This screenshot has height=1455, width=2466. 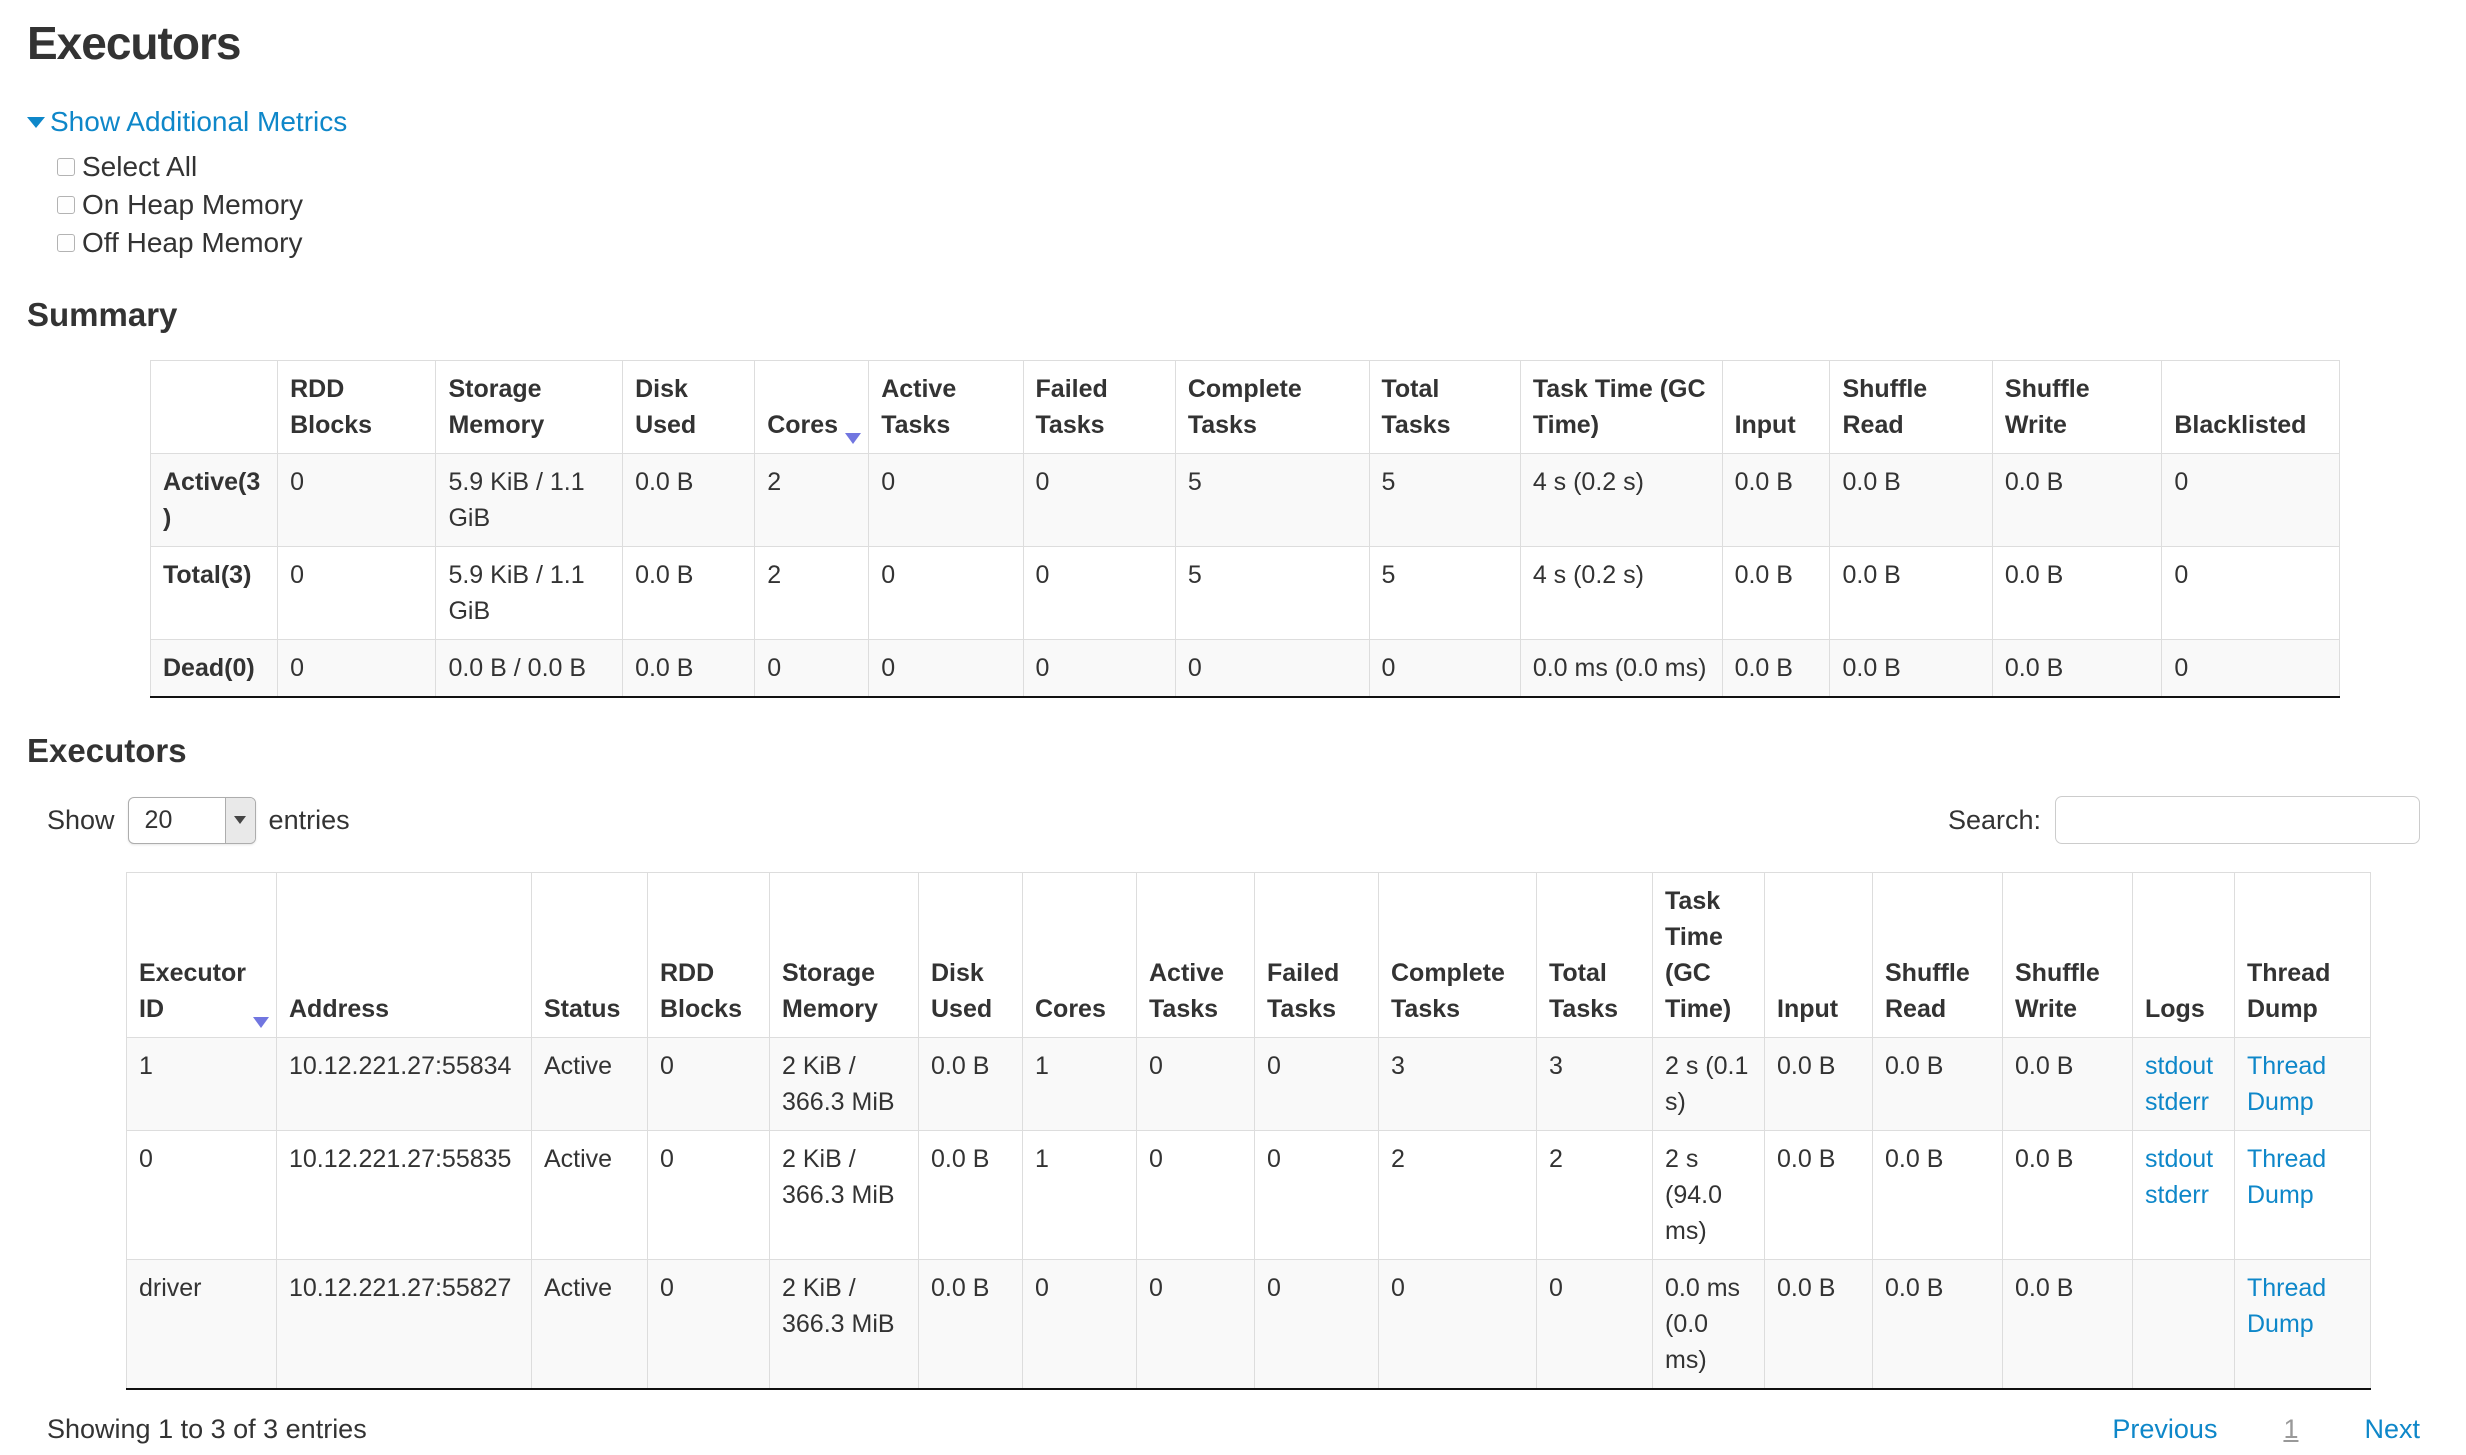 I want to click on page-size-value: 20, so click(x=158, y=819).